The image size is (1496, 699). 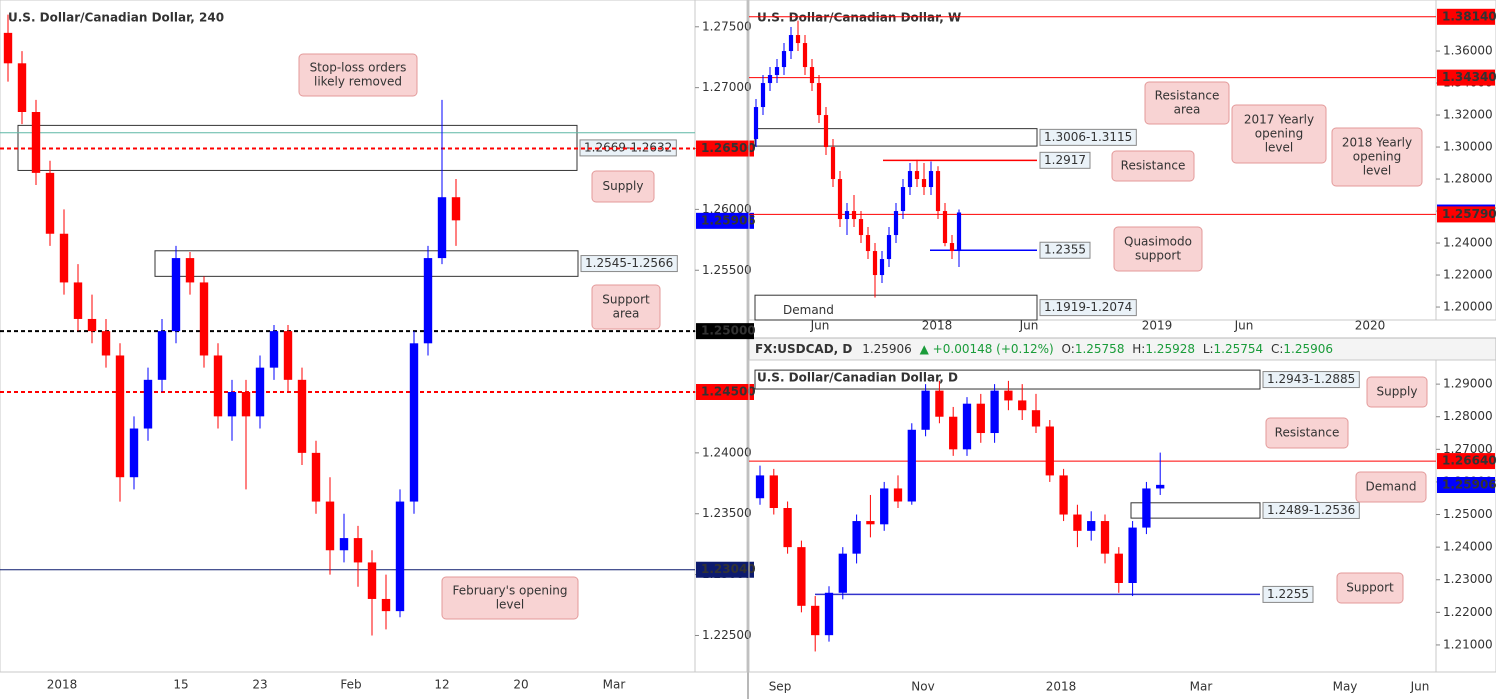 What do you see at coordinates (1468, 243) in the screenshot?
I see `y-tick-label: 1.24000` at bounding box center [1468, 243].